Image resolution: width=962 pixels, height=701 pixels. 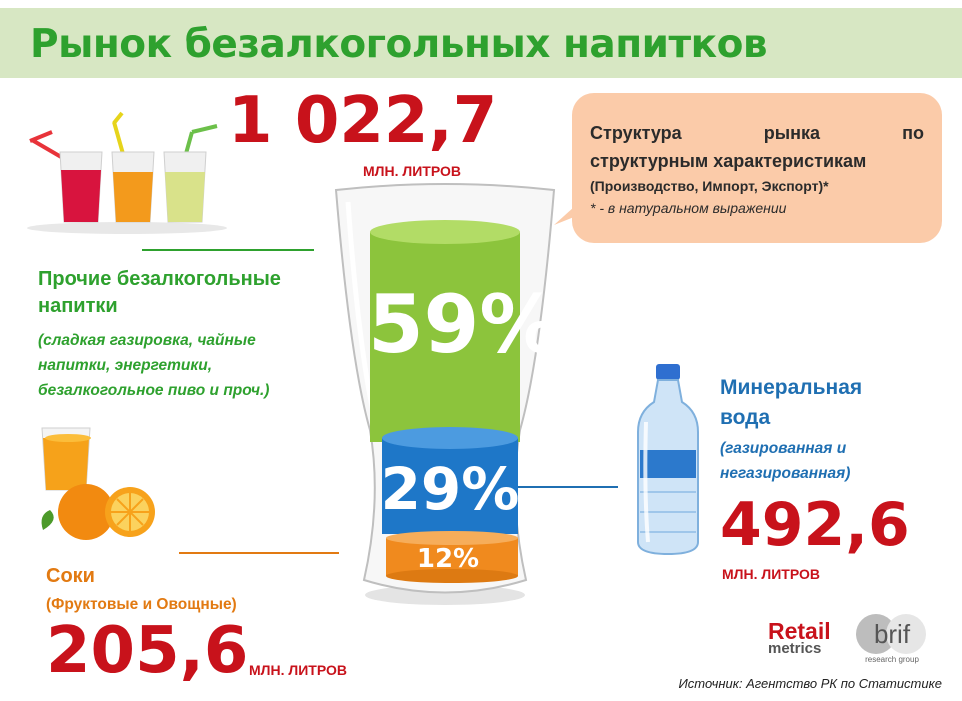 I want to click on segment-mid-mineral-water, so click(x=450, y=480).